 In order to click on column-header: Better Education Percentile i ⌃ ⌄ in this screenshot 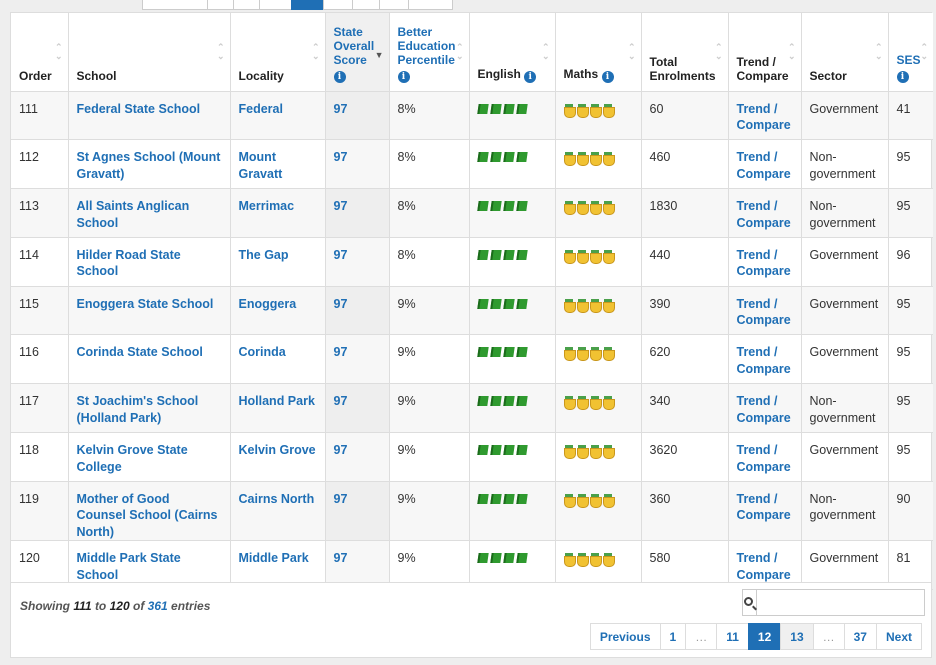, I will do `click(429, 52)`.